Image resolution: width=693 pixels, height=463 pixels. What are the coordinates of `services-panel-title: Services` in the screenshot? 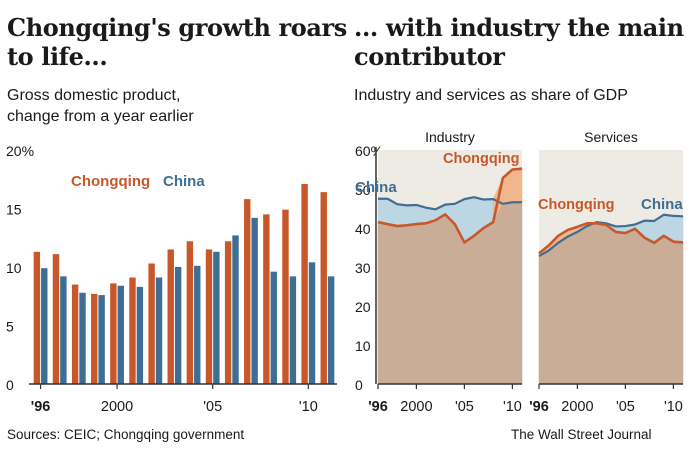 It's located at (611, 137).